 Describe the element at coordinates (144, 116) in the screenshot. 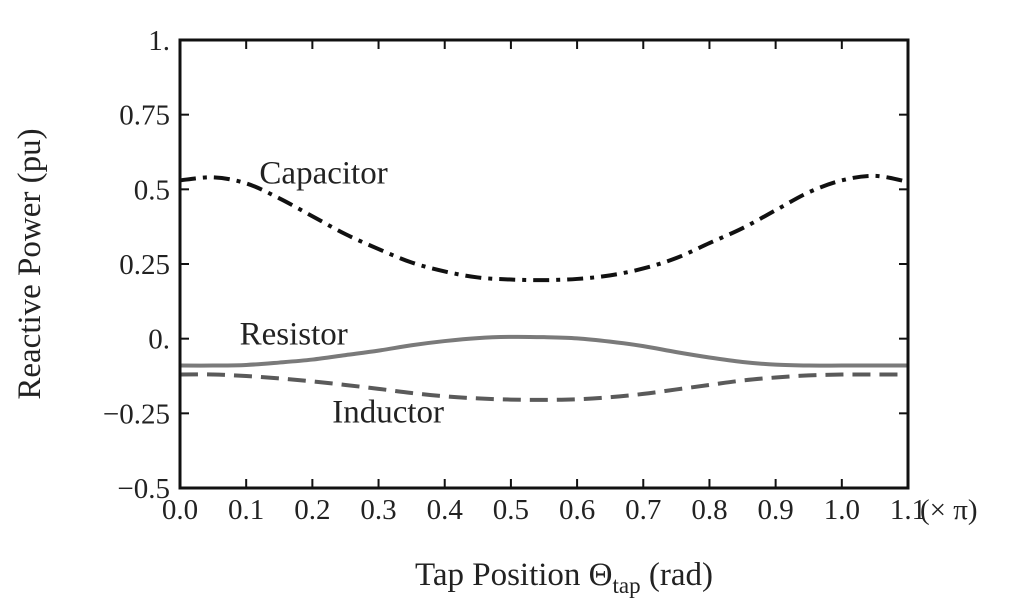

I see `y-tick-label: 0.75` at that location.